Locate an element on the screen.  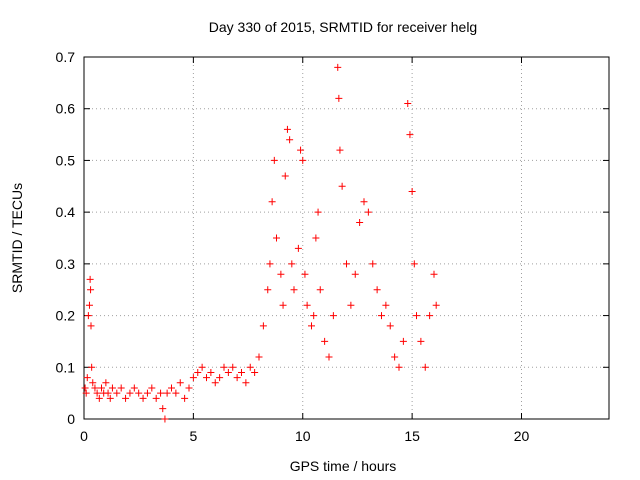
x-tick-label: 20 is located at coordinates (522, 436).